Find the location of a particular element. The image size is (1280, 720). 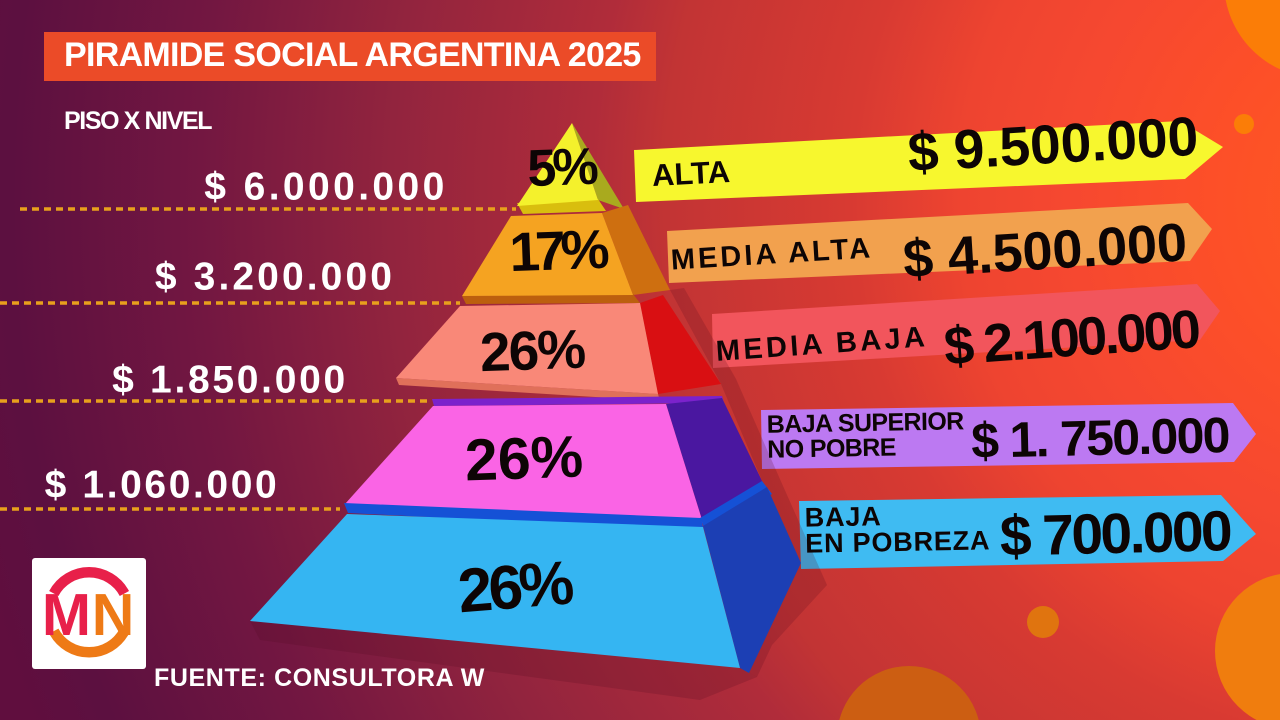

svg-text: M is located at coordinates (65, 615).